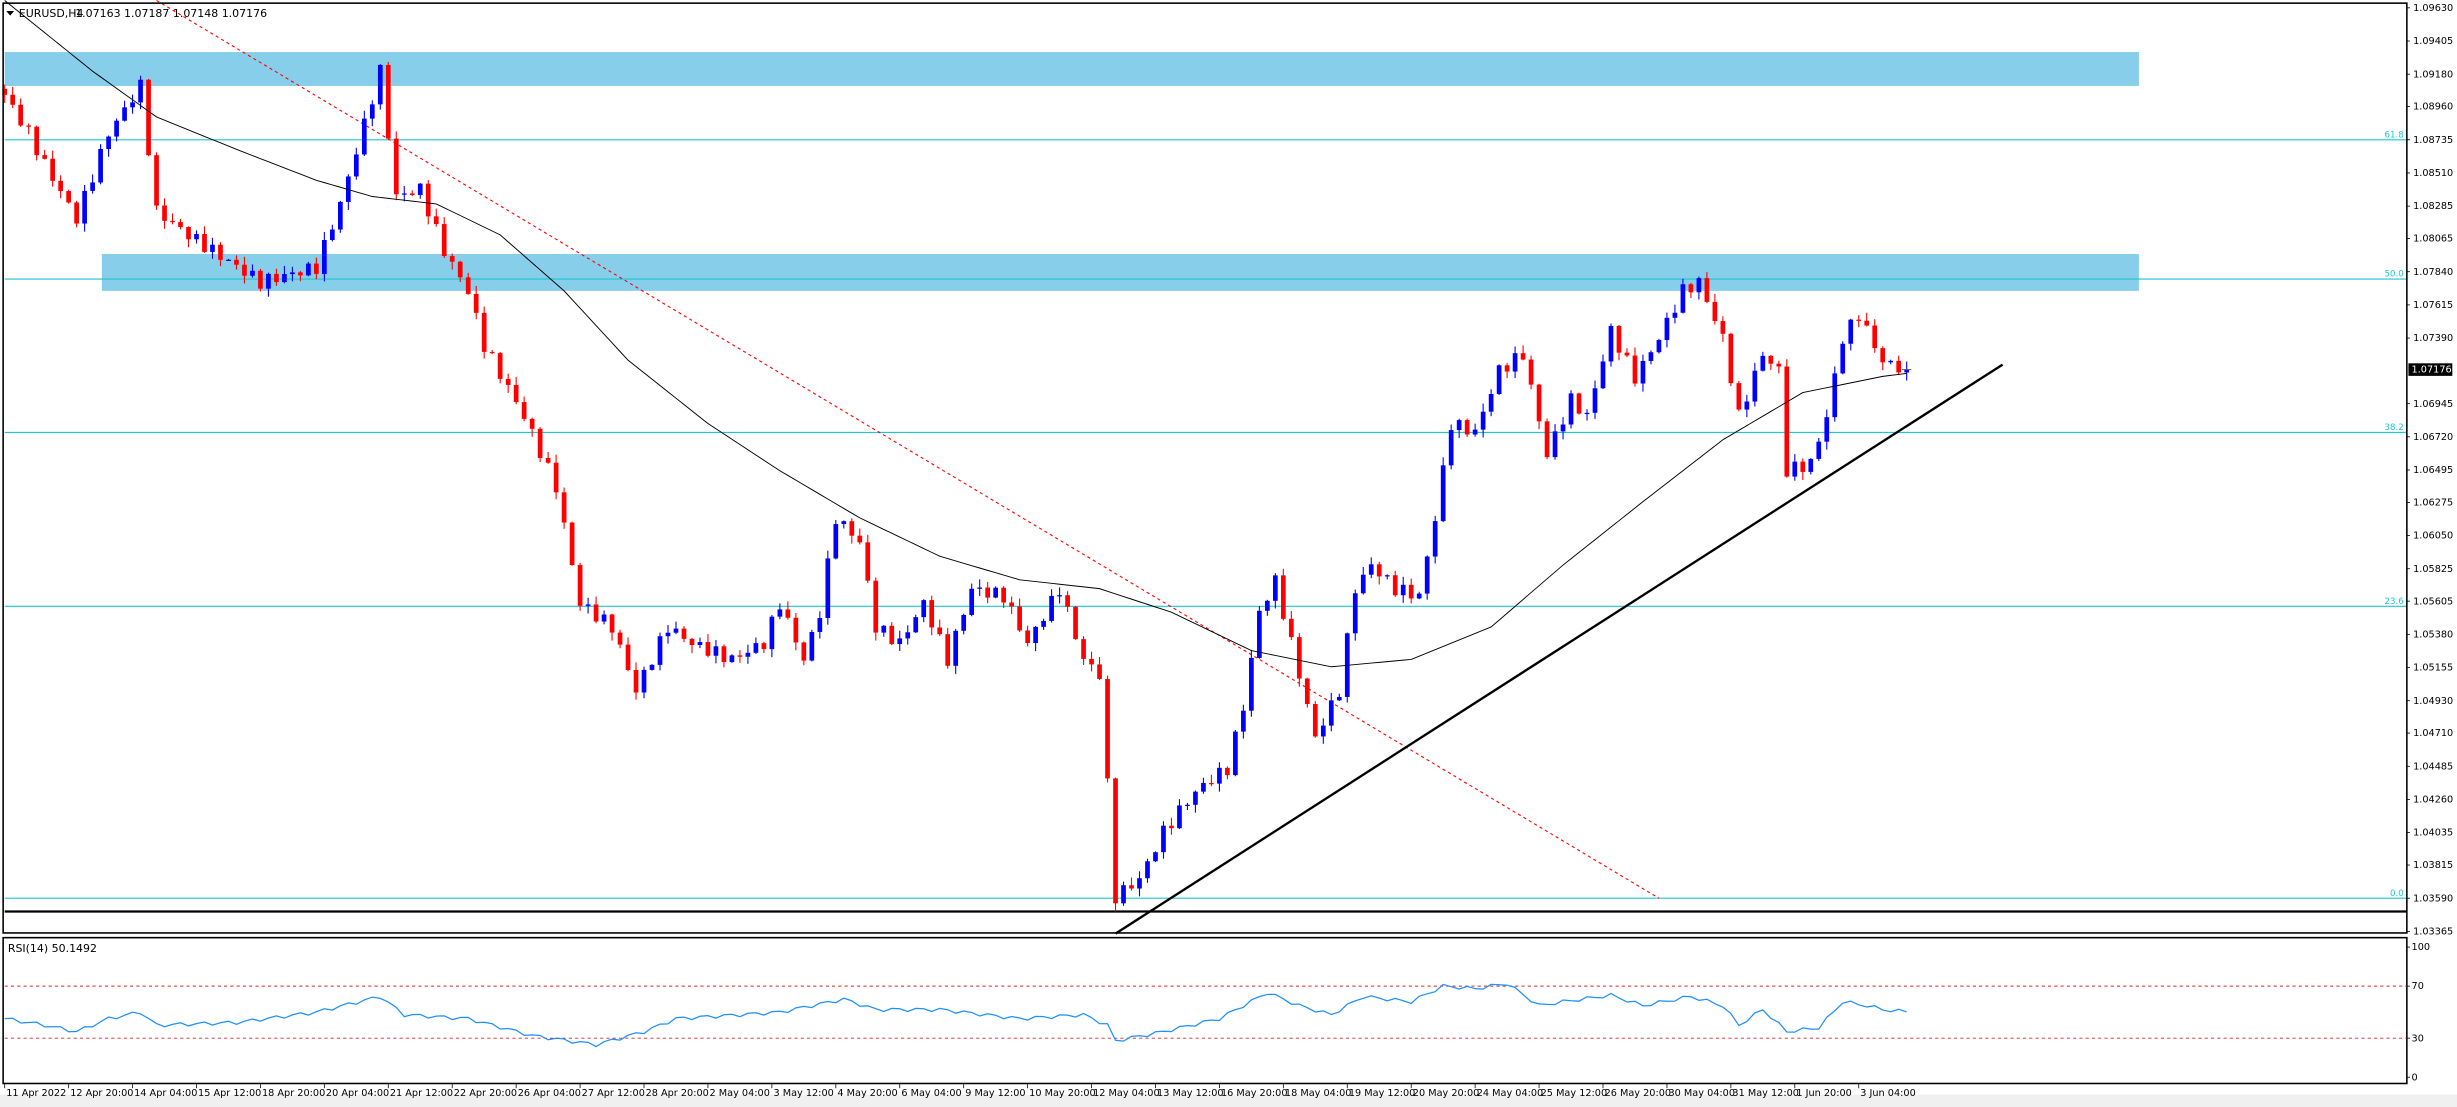 The height and width of the screenshot is (1107, 2457). Describe the element at coordinates (2433, 800) in the screenshot. I see `price-tick-label: 1.04260` at that location.